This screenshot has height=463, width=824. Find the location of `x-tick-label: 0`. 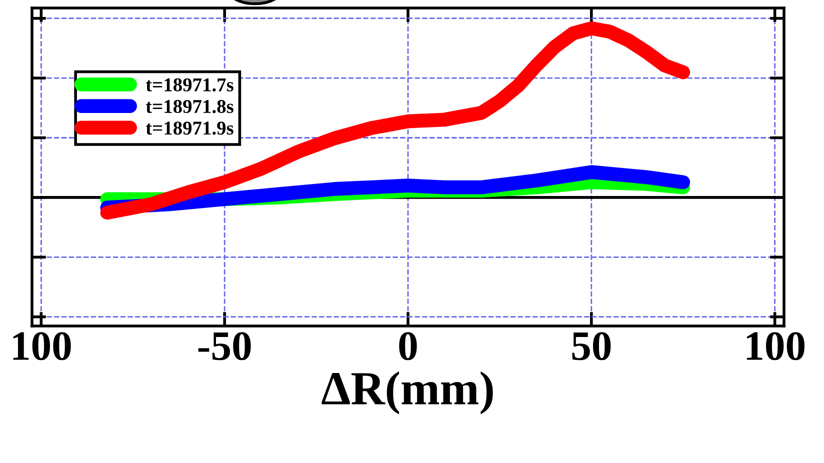

x-tick-label: 0 is located at coordinates (408, 346).